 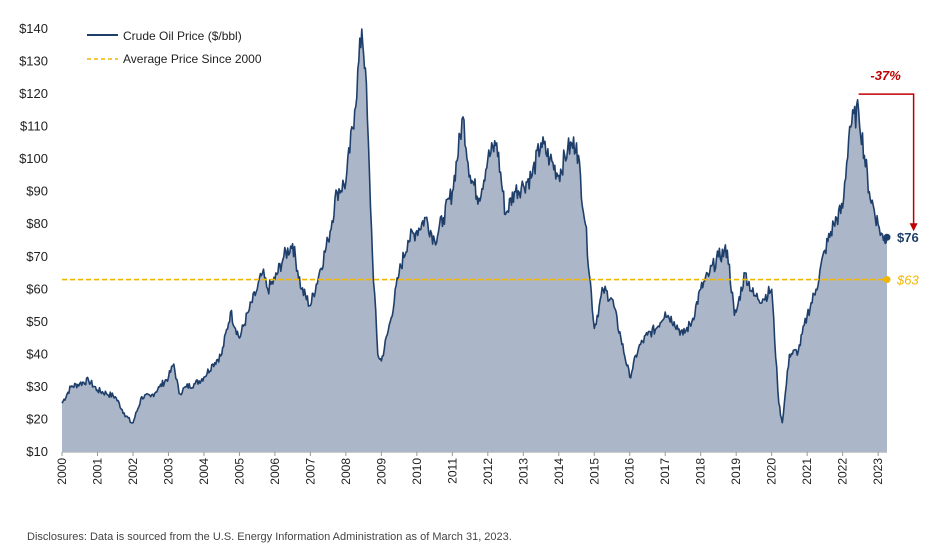 What do you see at coordinates (630, 471) in the screenshot?
I see `x-tick-label: 2016` at bounding box center [630, 471].